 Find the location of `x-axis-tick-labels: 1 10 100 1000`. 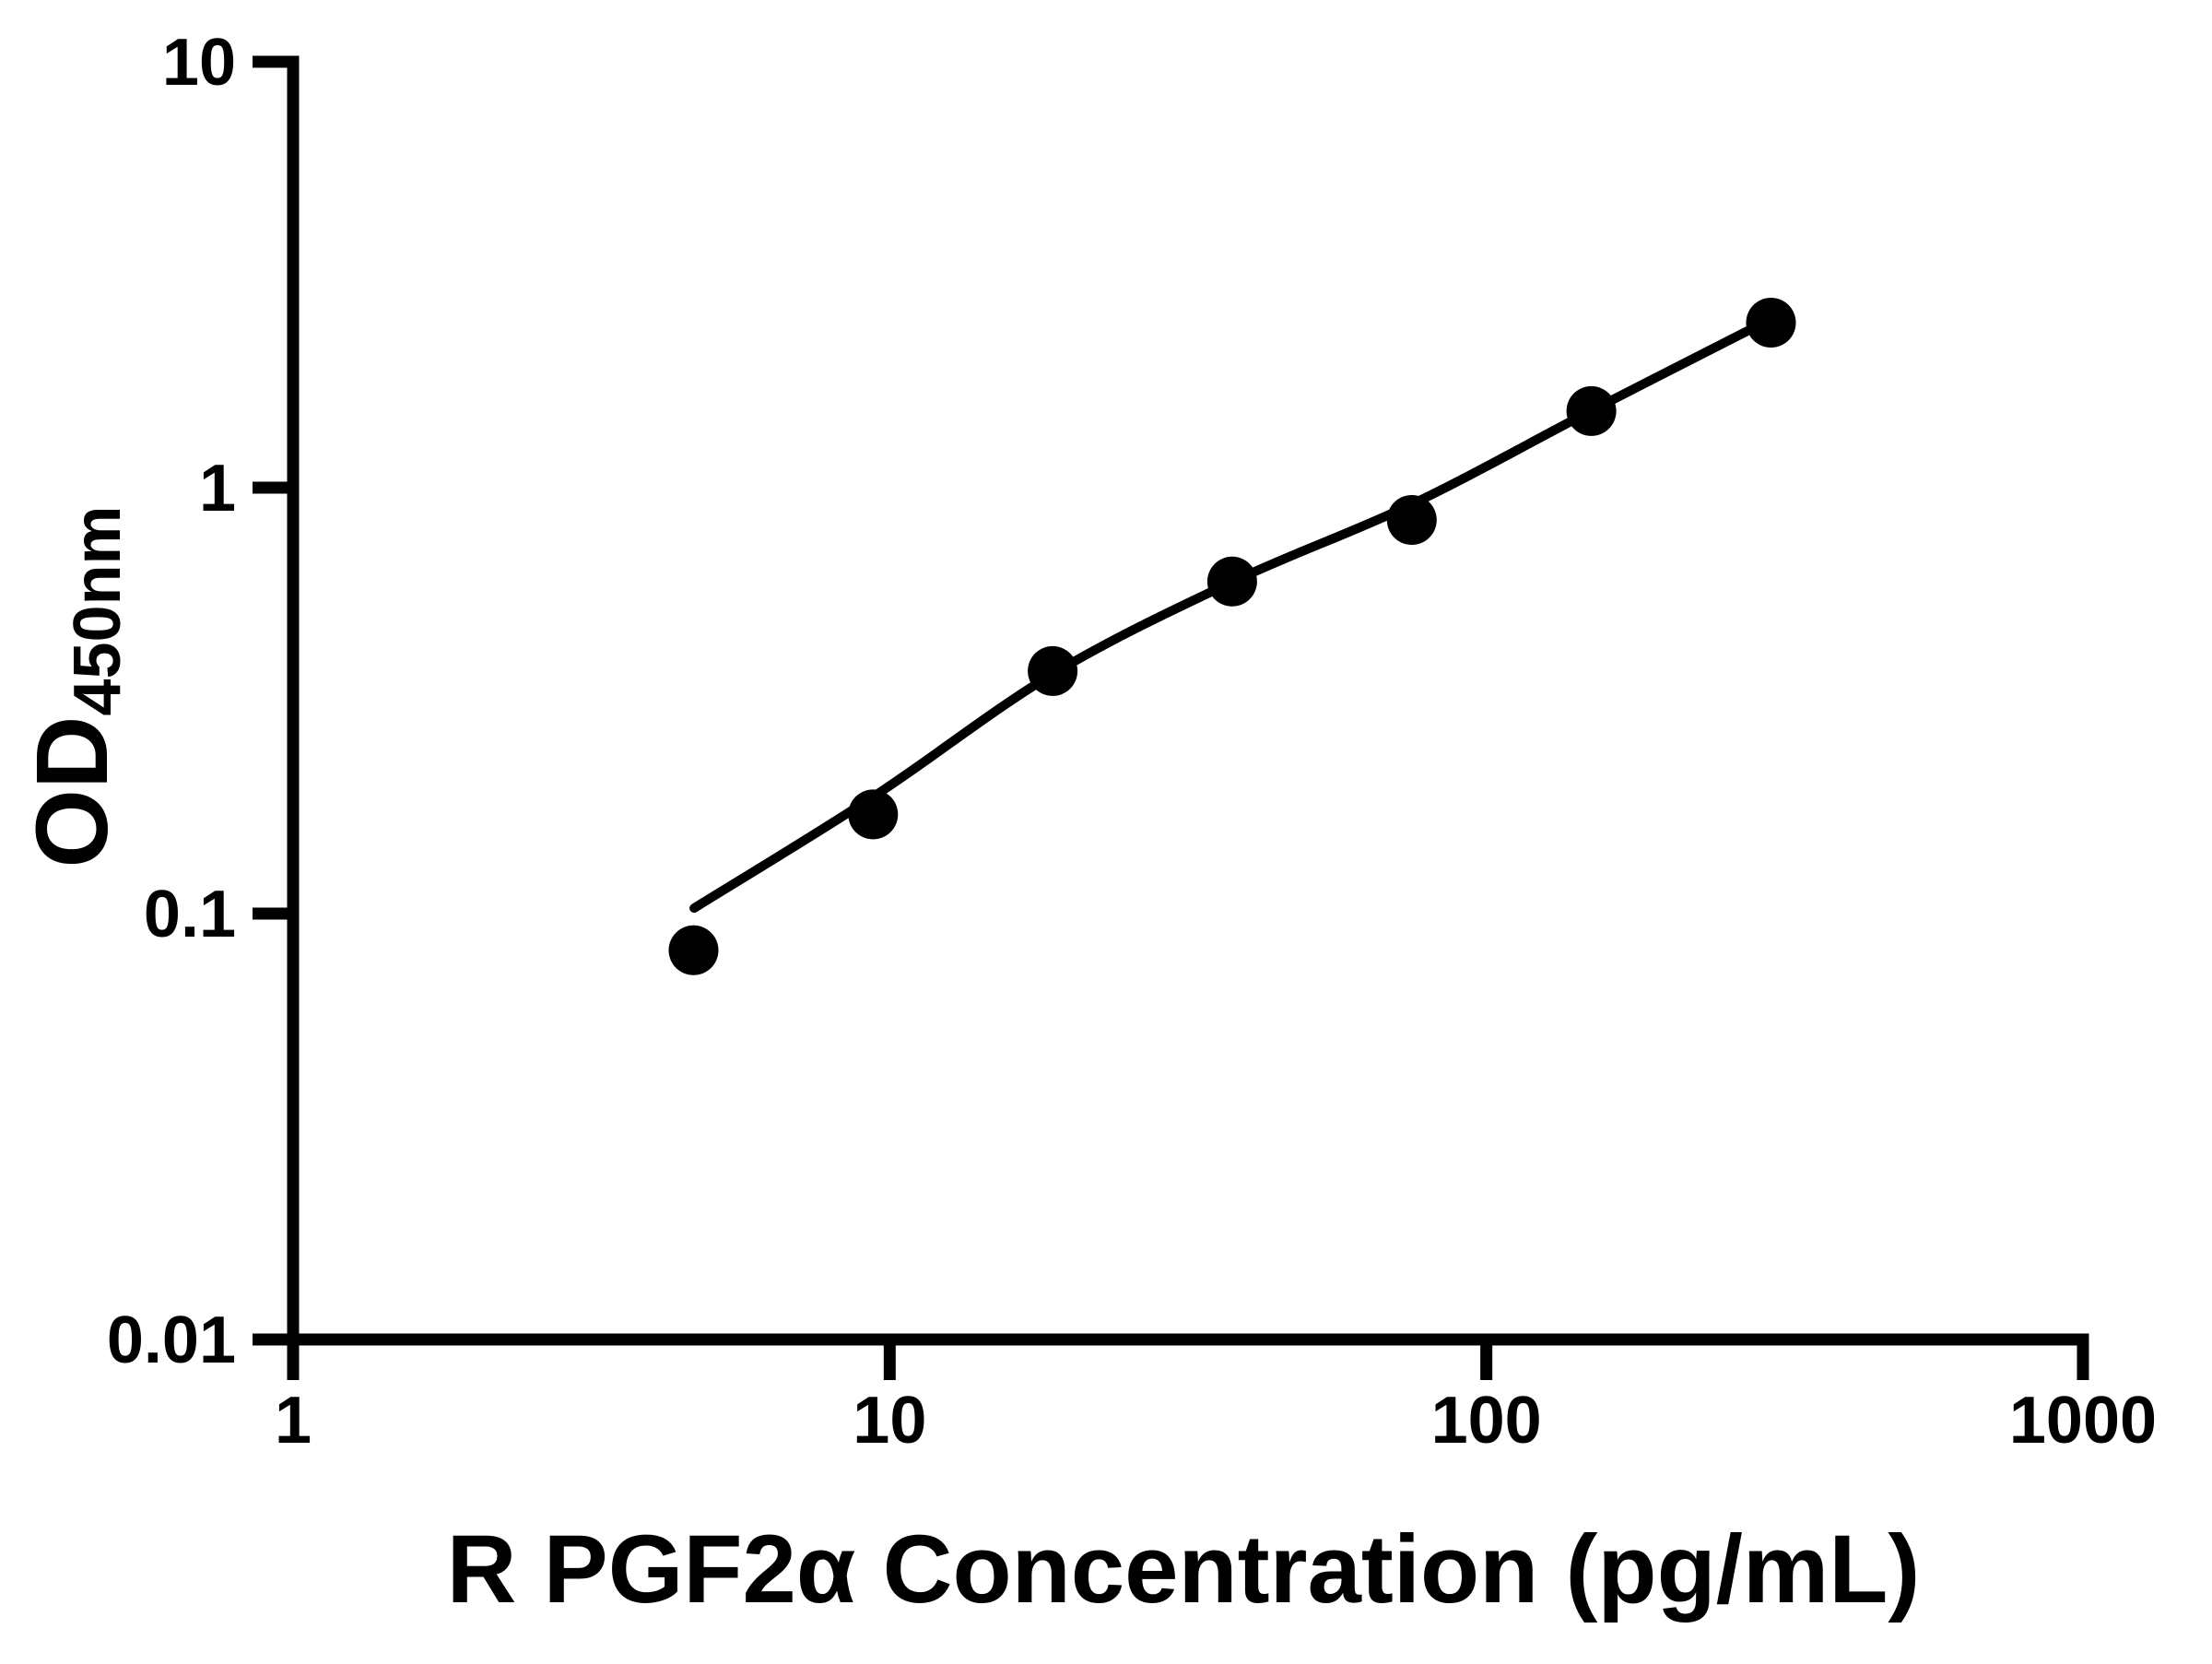

x-axis-tick-labels: 1 10 100 1000 is located at coordinates (1216, 1420).